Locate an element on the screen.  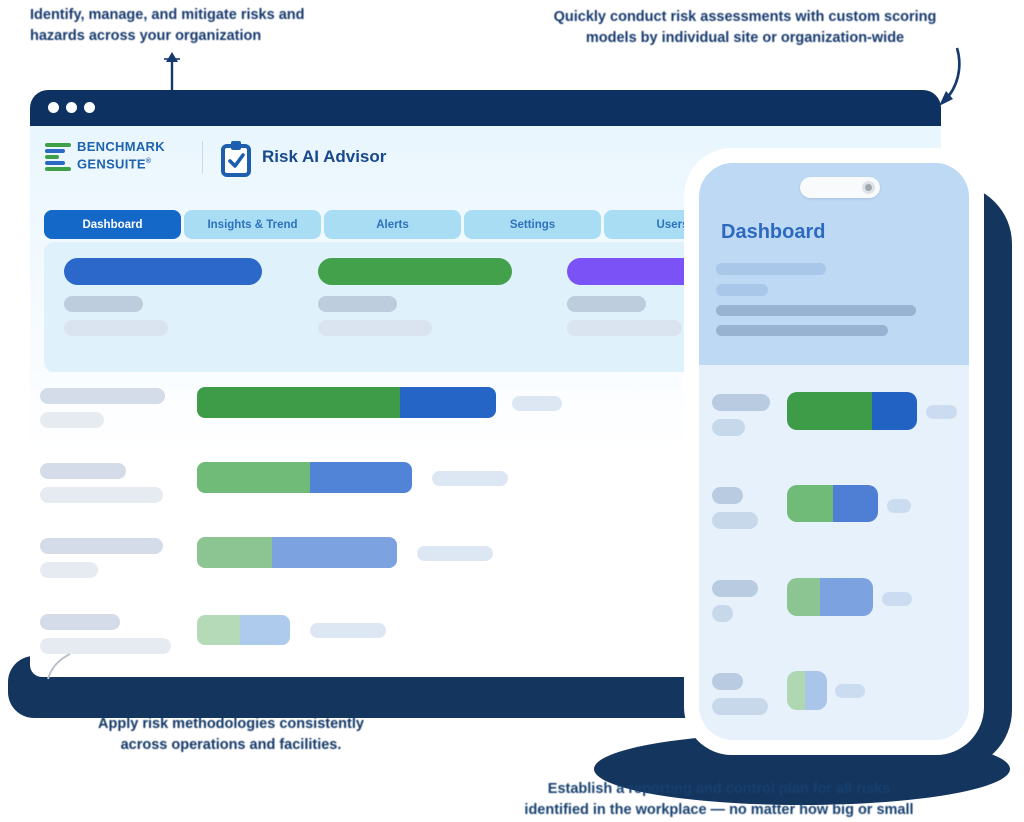
tab-dashboard: Dashboard is located at coordinates (112, 224).